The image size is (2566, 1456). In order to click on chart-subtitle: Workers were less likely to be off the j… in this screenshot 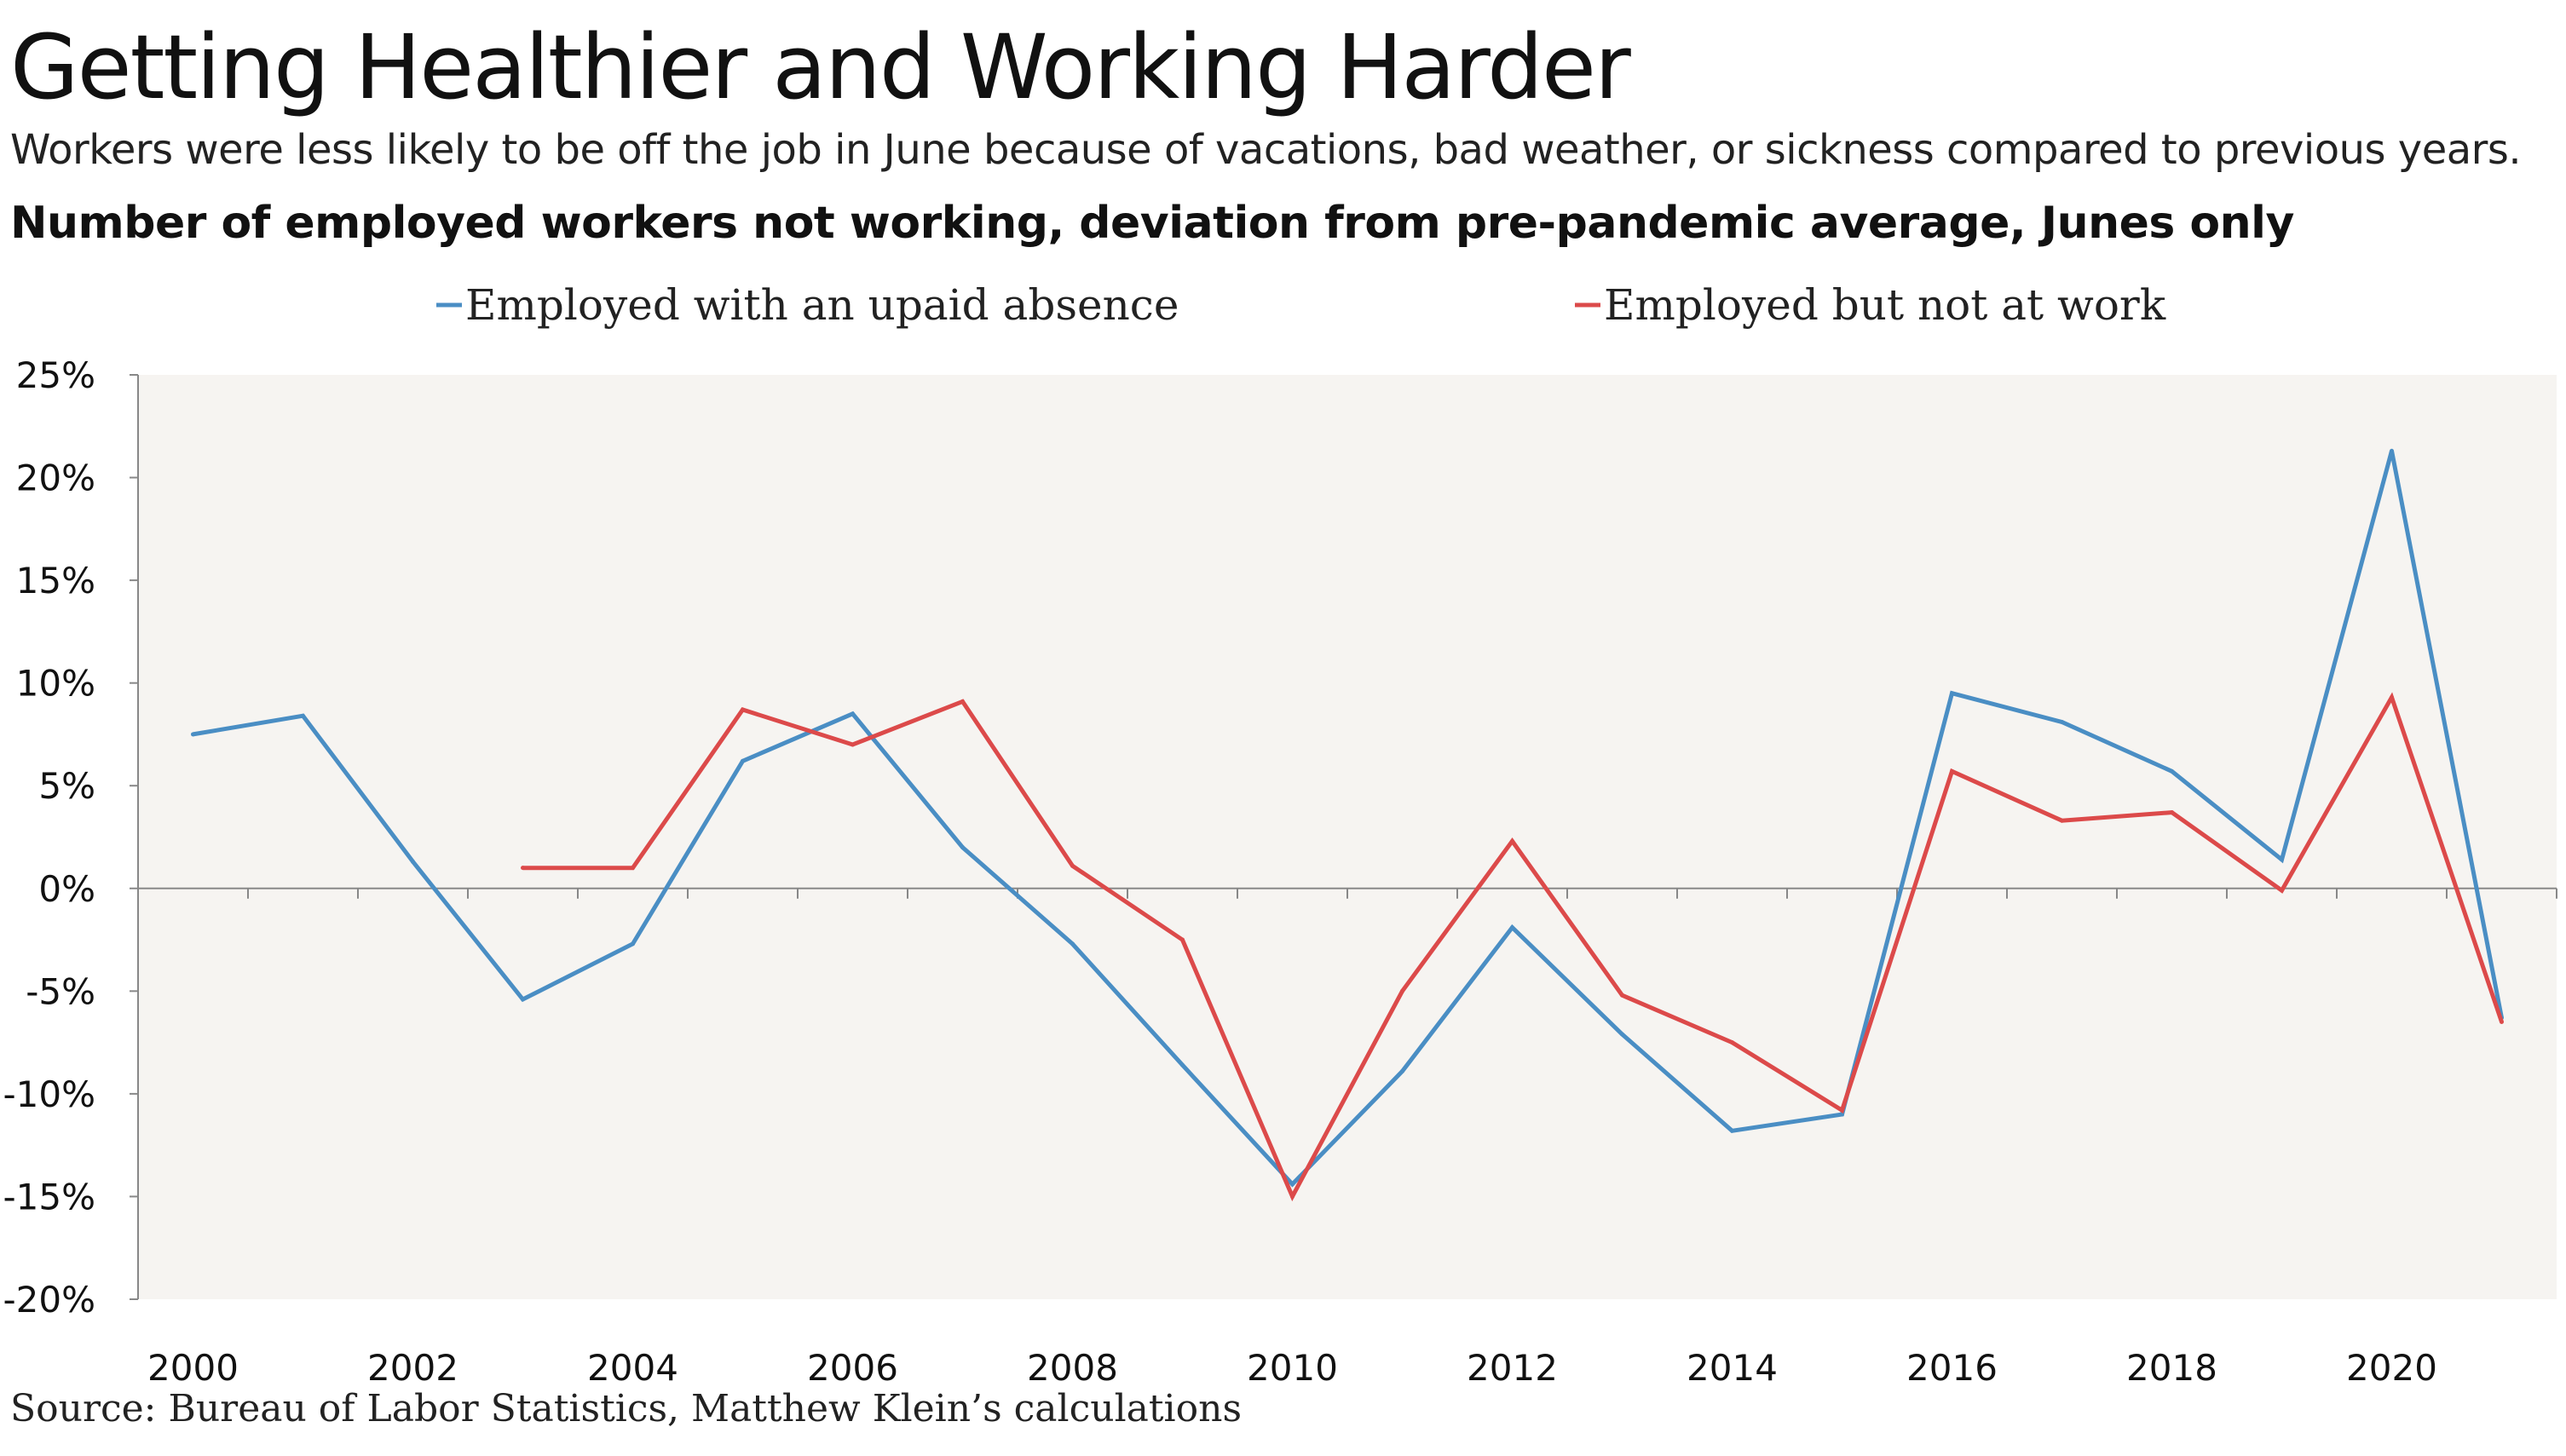, I will do `click(1266, 150)`.